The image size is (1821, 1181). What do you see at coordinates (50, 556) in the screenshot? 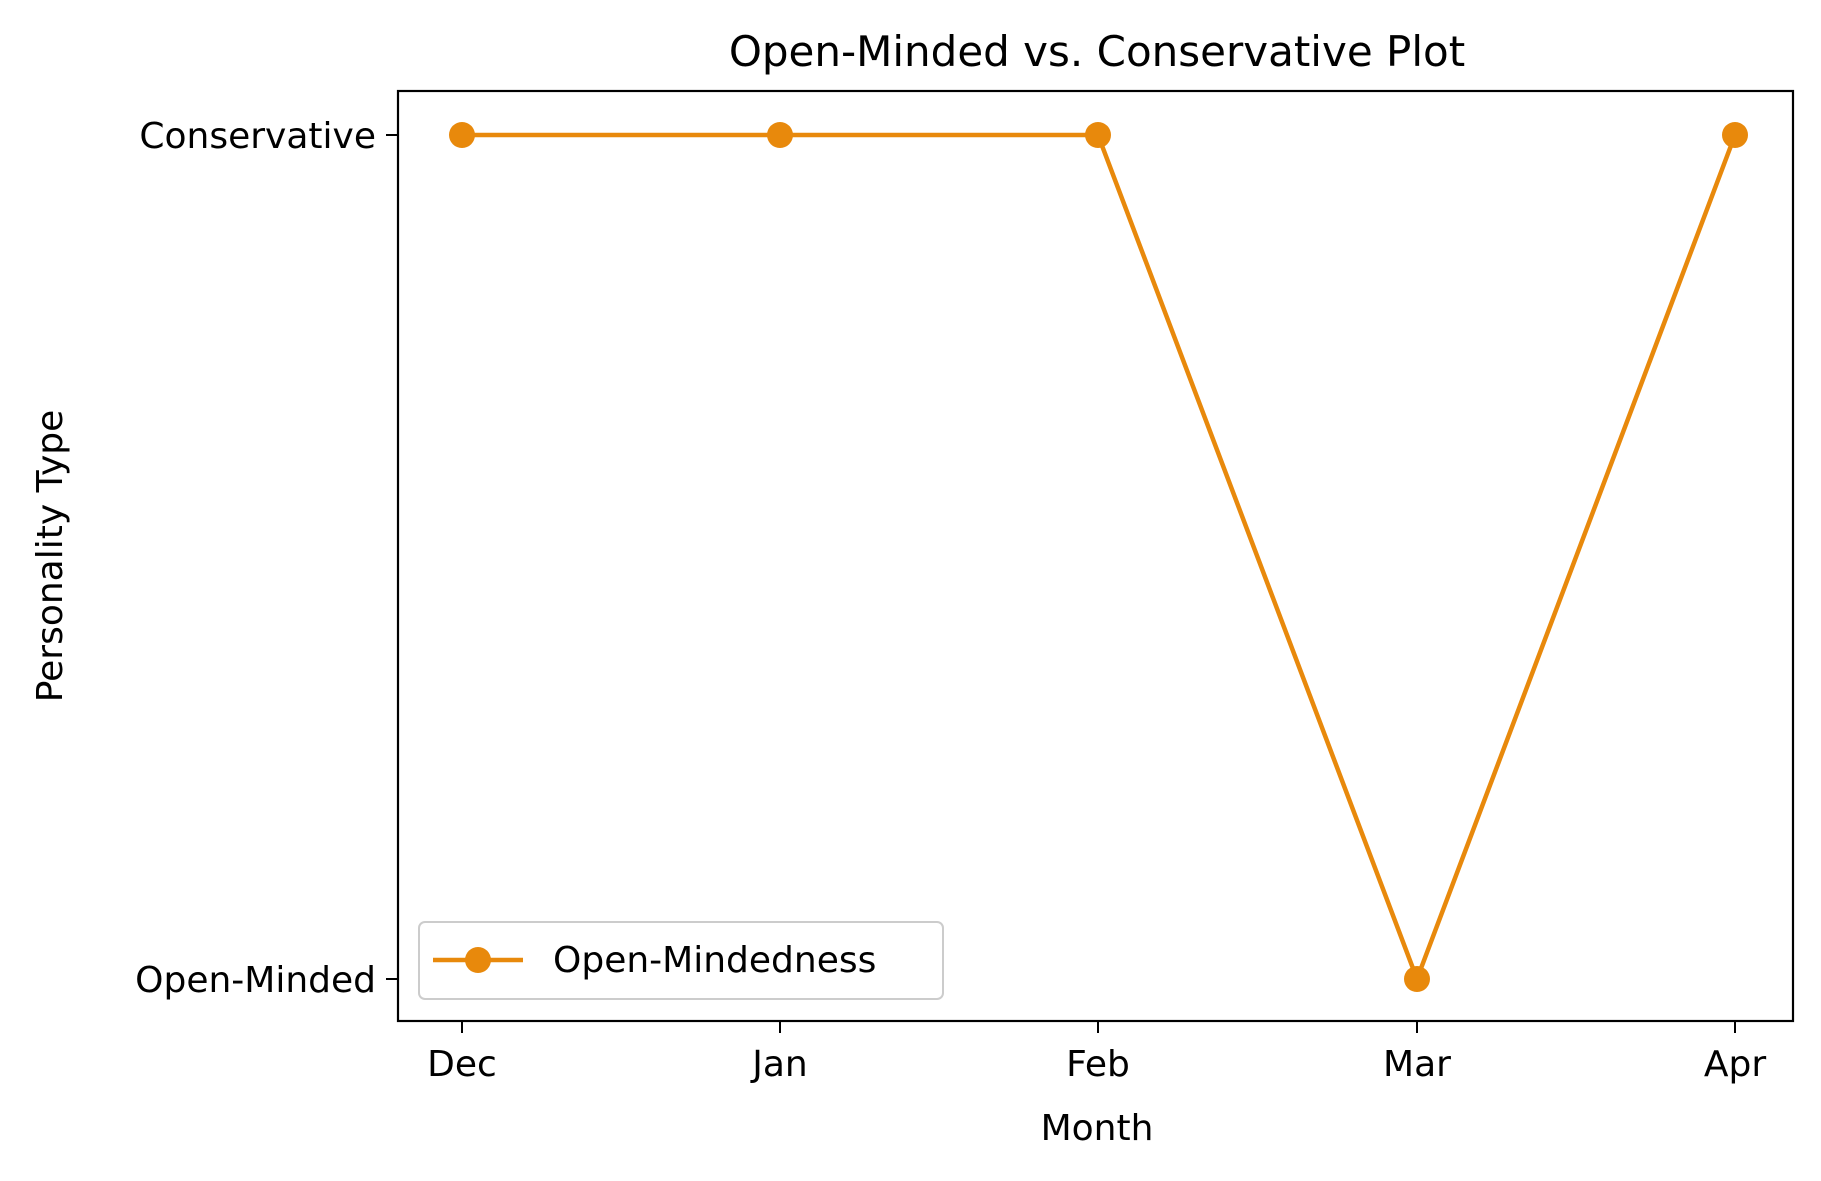
I see `y-axis-label: Personality Type` at bounding box center [50, 556].